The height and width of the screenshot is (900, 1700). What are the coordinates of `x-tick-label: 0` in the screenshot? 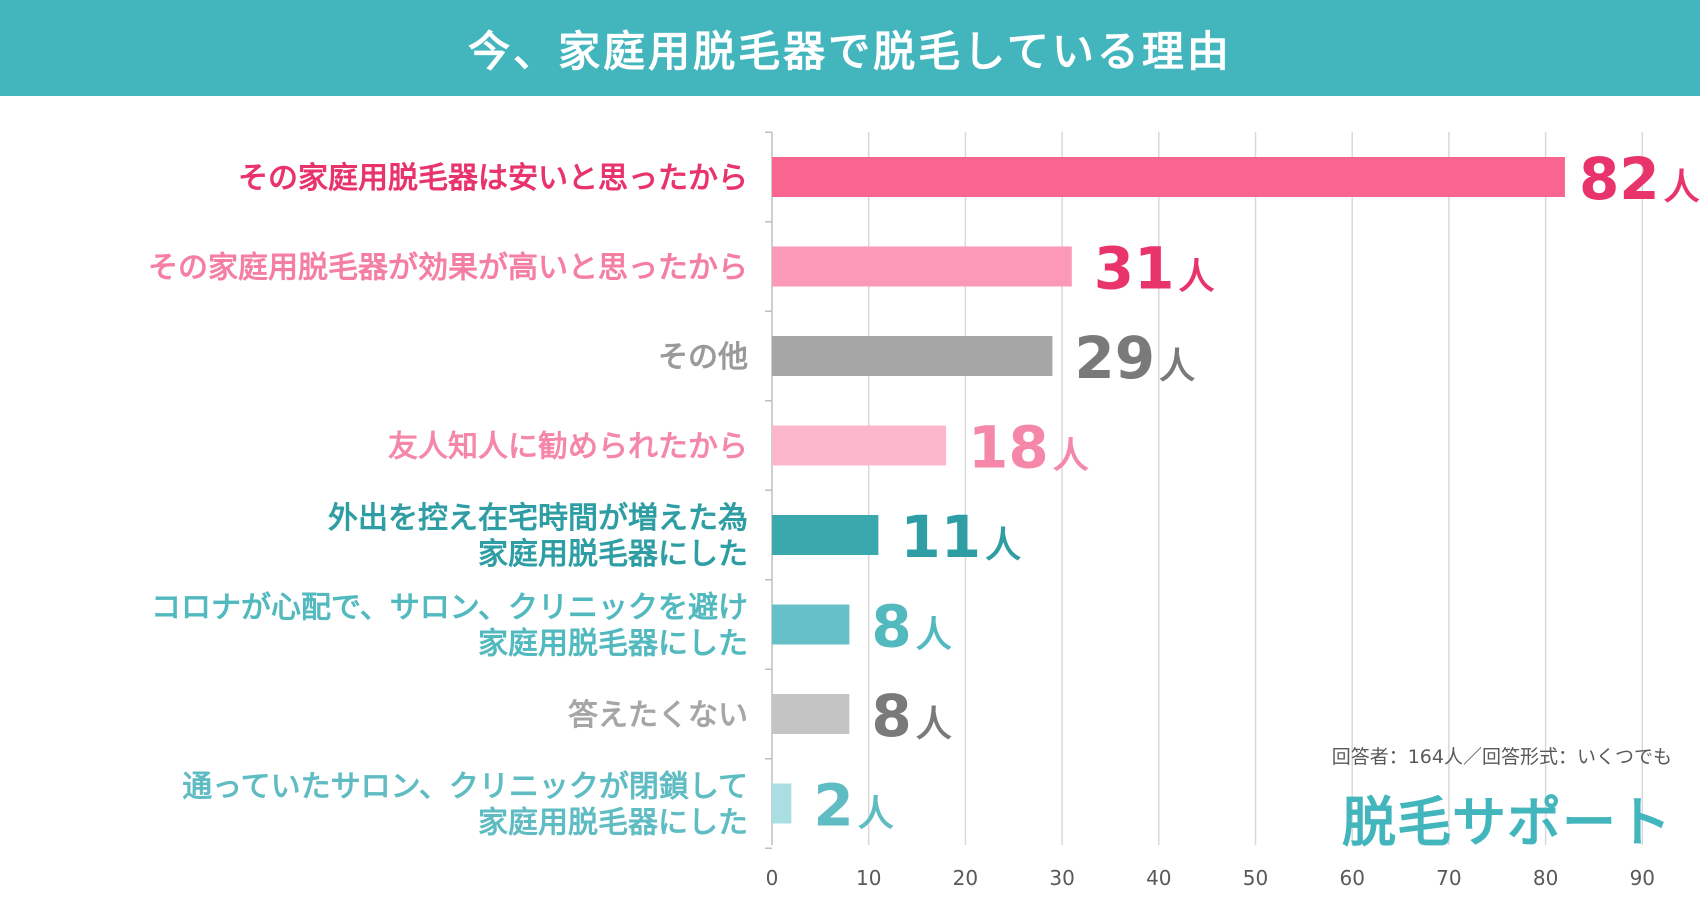 It's located at (772, 878).